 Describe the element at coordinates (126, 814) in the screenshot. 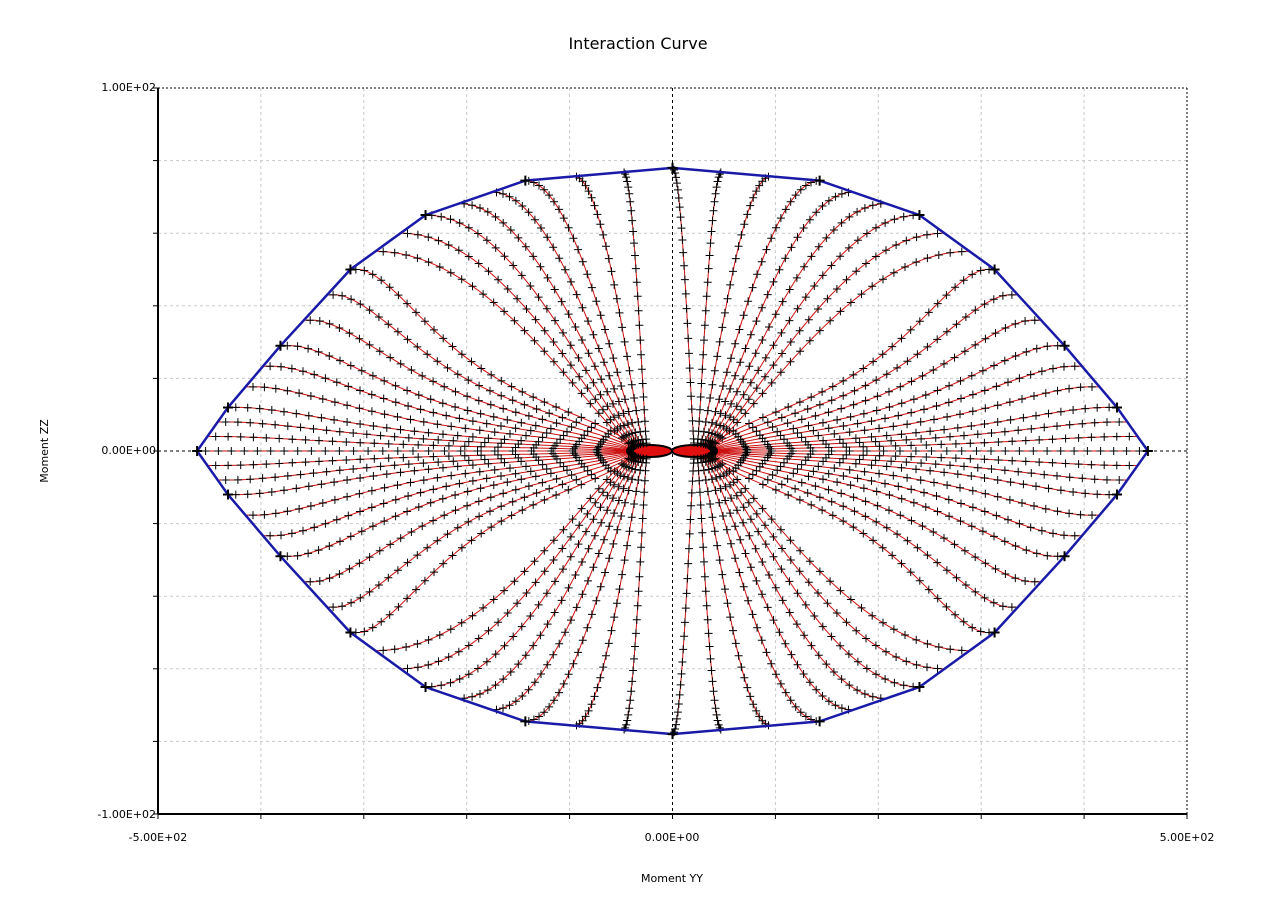

I see `y-tick-label-bottom: -1.00E+02` at that location.